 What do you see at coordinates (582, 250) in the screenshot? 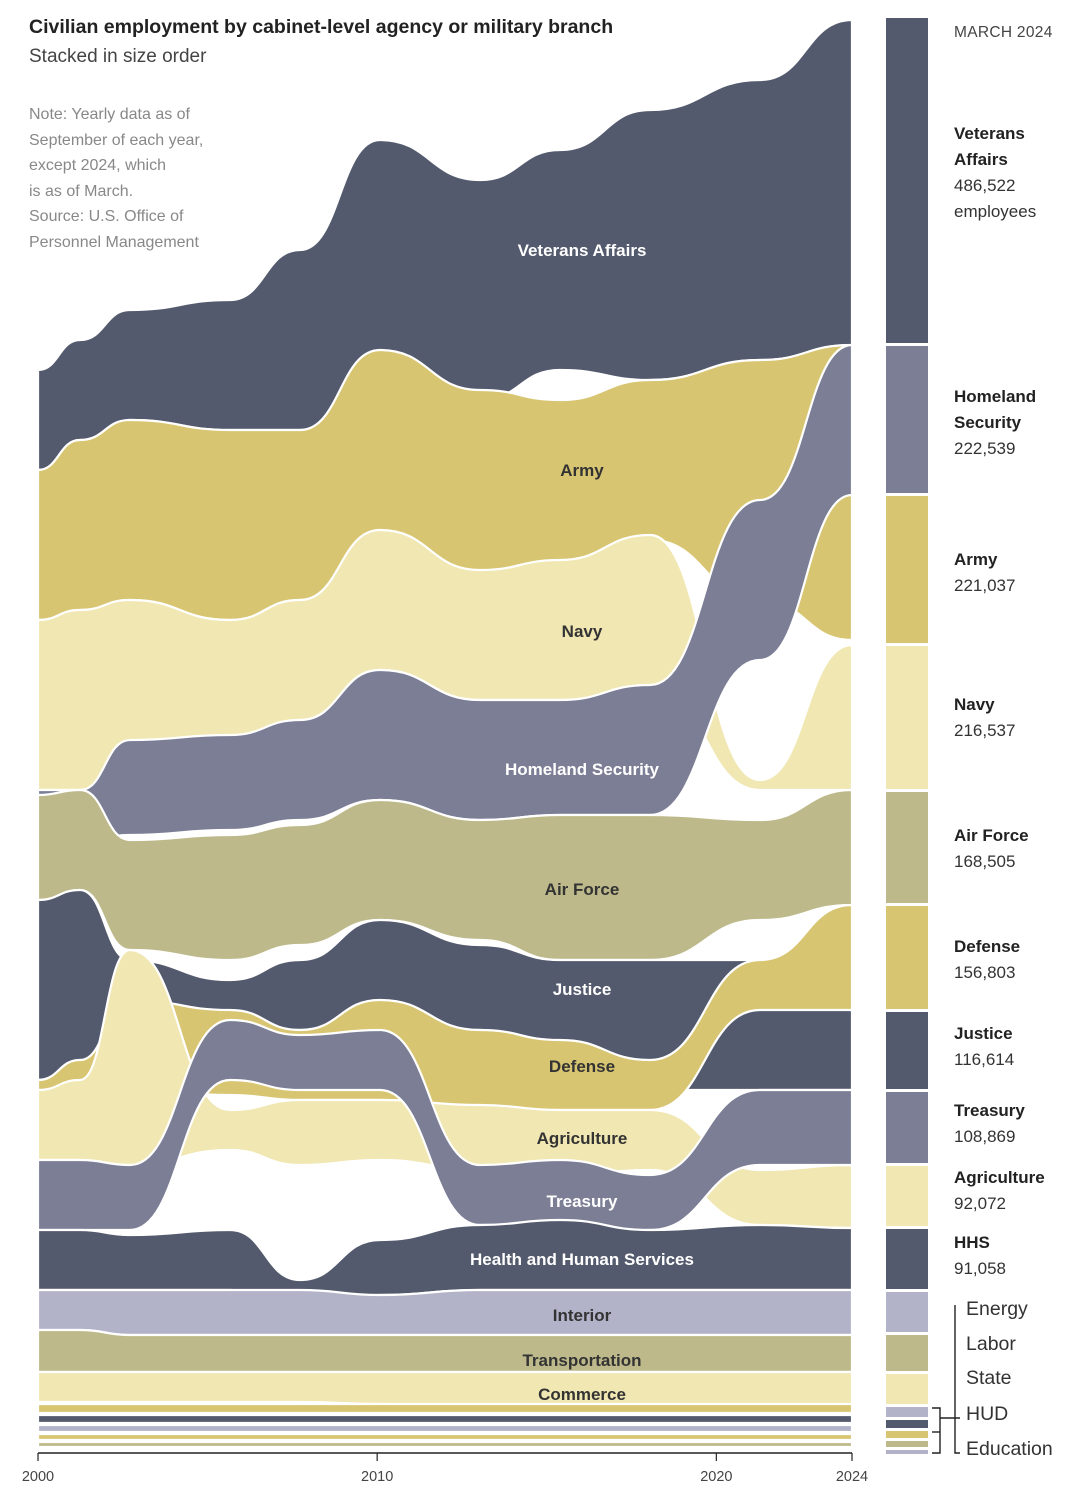
I see `stream-label: Veterans Affairs` at bounding box center [582, 250].